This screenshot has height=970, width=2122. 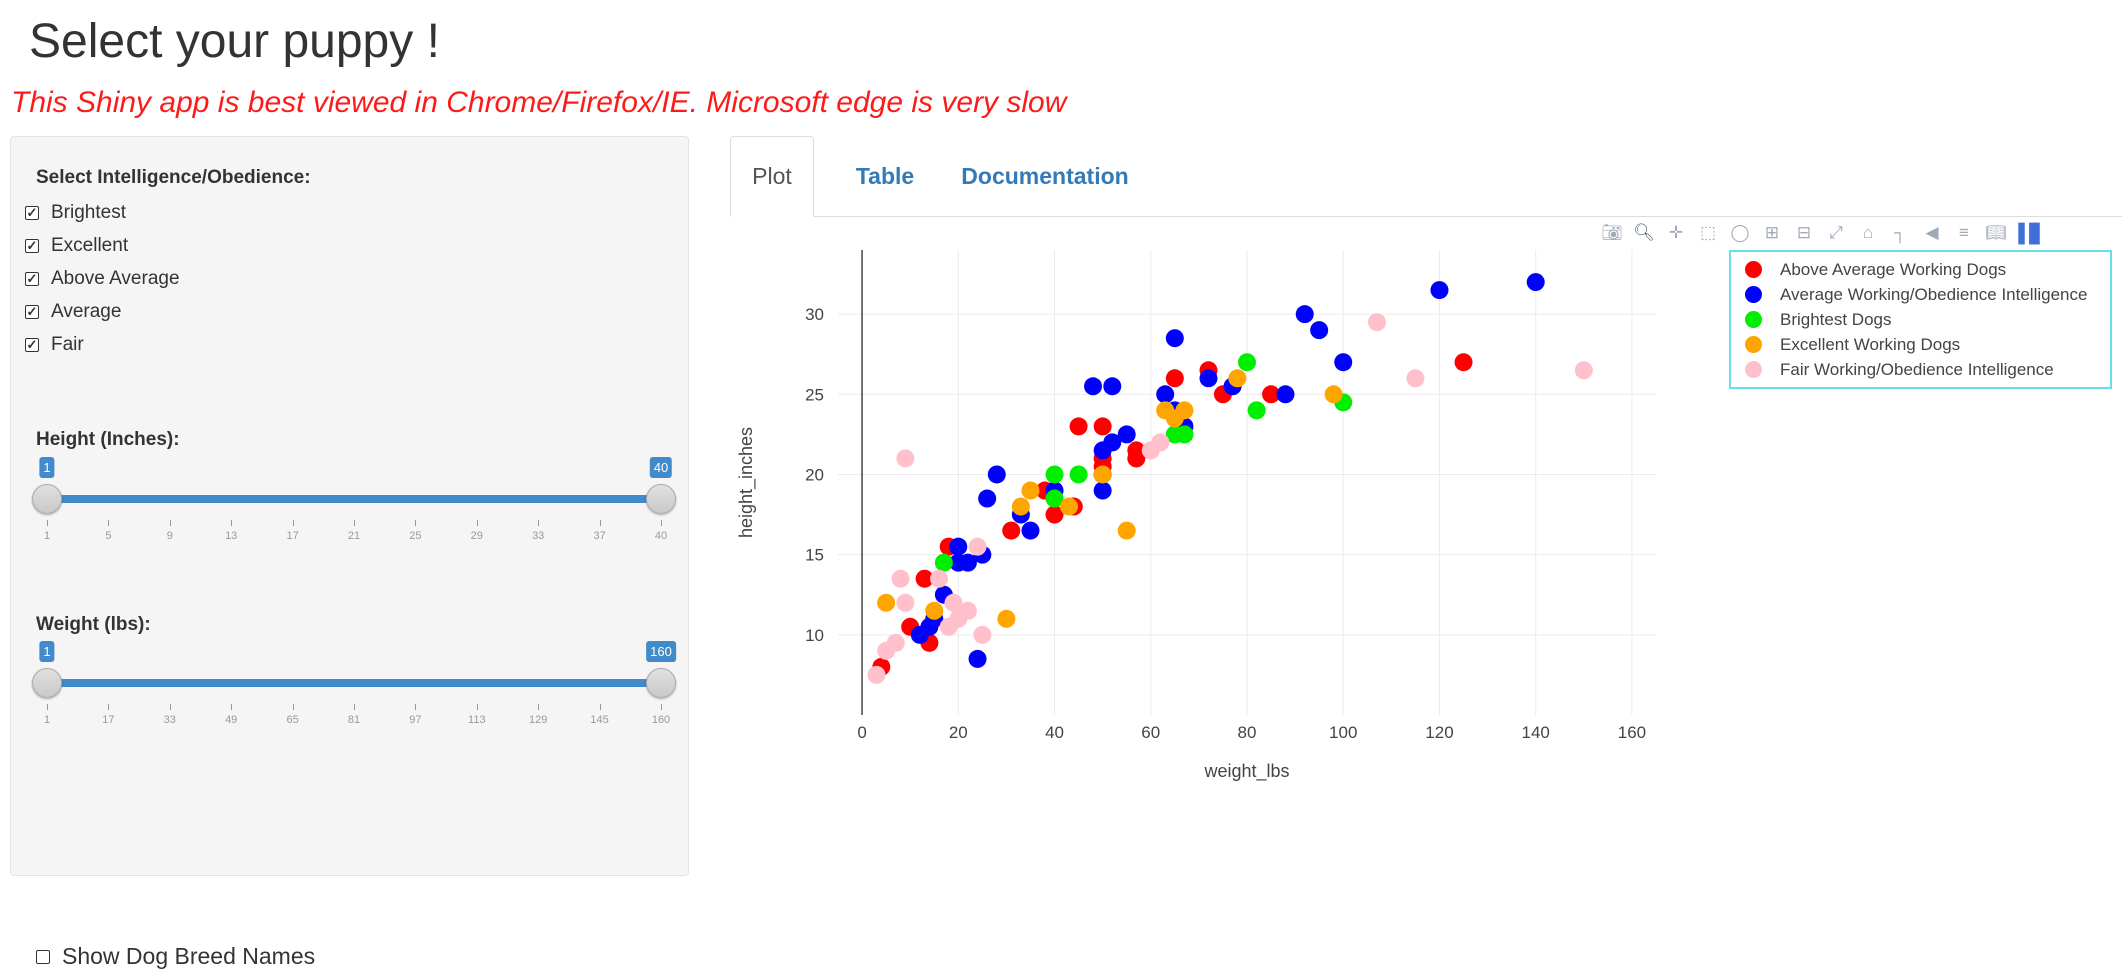 What do you see at coordinates (885, 175) in the screenshot?
I see `tab-table: Table` at bounding box center [885, 175].